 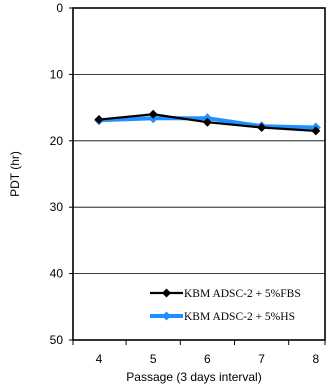 I want to click on y-axis-title: PDT (hr), so click(x=15, y=174).